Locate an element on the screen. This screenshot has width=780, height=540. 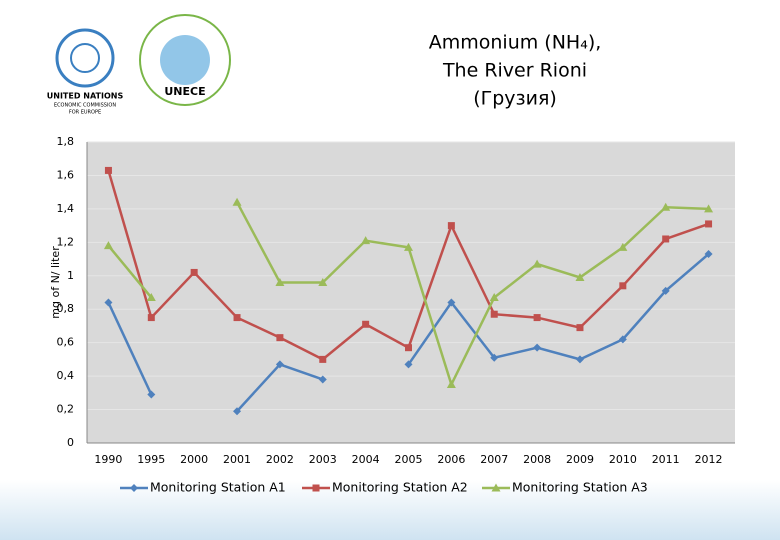
chart-title: The River Rioni is located at coordinates (514, 71).